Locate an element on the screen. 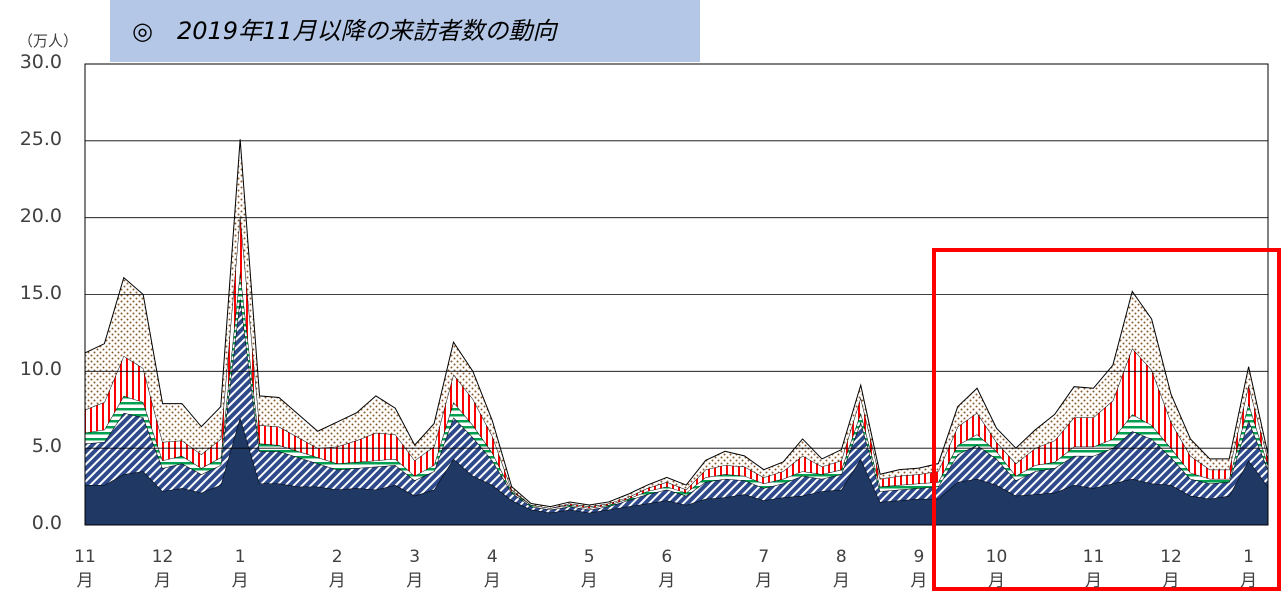 The image size is (1283, 595). x-tick-label: 6 月 is located at coordinates (667, 569).